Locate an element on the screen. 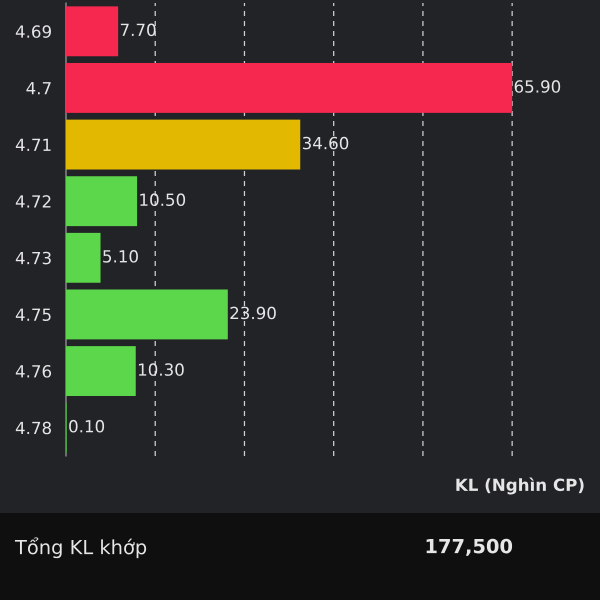 The image size is (600, 600). y-tick-label: 4.7 is located at coordinates (38, 88).